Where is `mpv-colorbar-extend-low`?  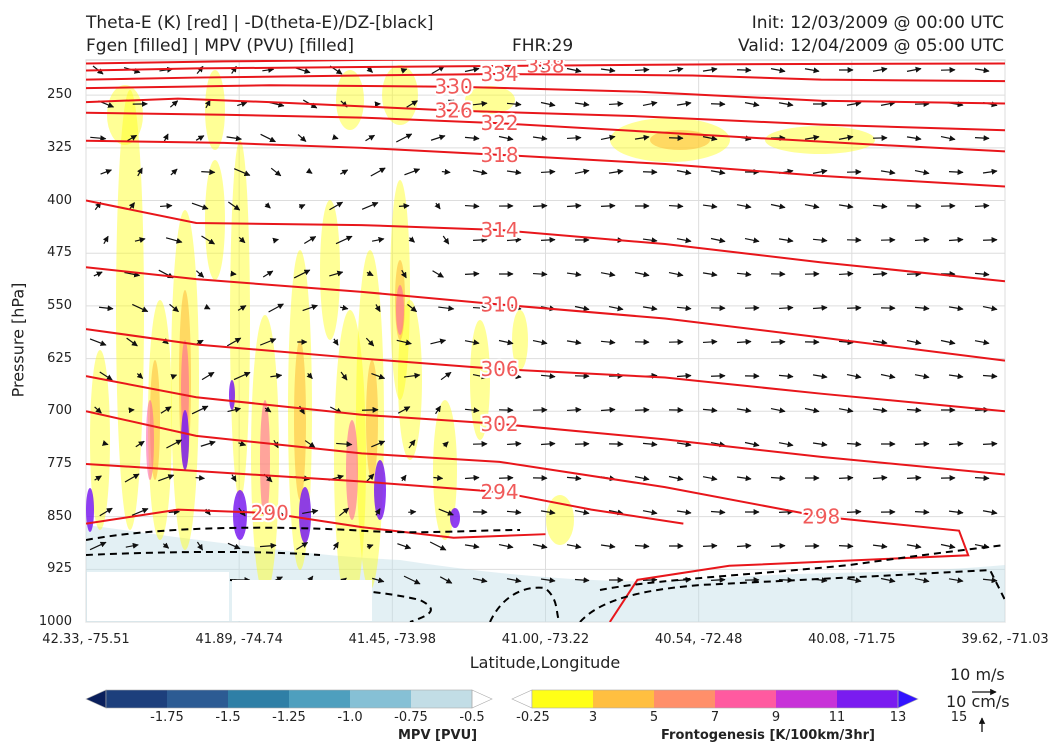 mpv-colorbar-extend-low is located at coordinates (96, 699).